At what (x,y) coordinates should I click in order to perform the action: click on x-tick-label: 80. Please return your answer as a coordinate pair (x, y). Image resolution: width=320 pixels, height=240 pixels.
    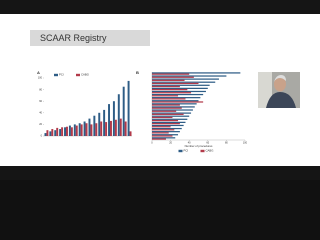
    Looking at the image, I should click on (226, 143).